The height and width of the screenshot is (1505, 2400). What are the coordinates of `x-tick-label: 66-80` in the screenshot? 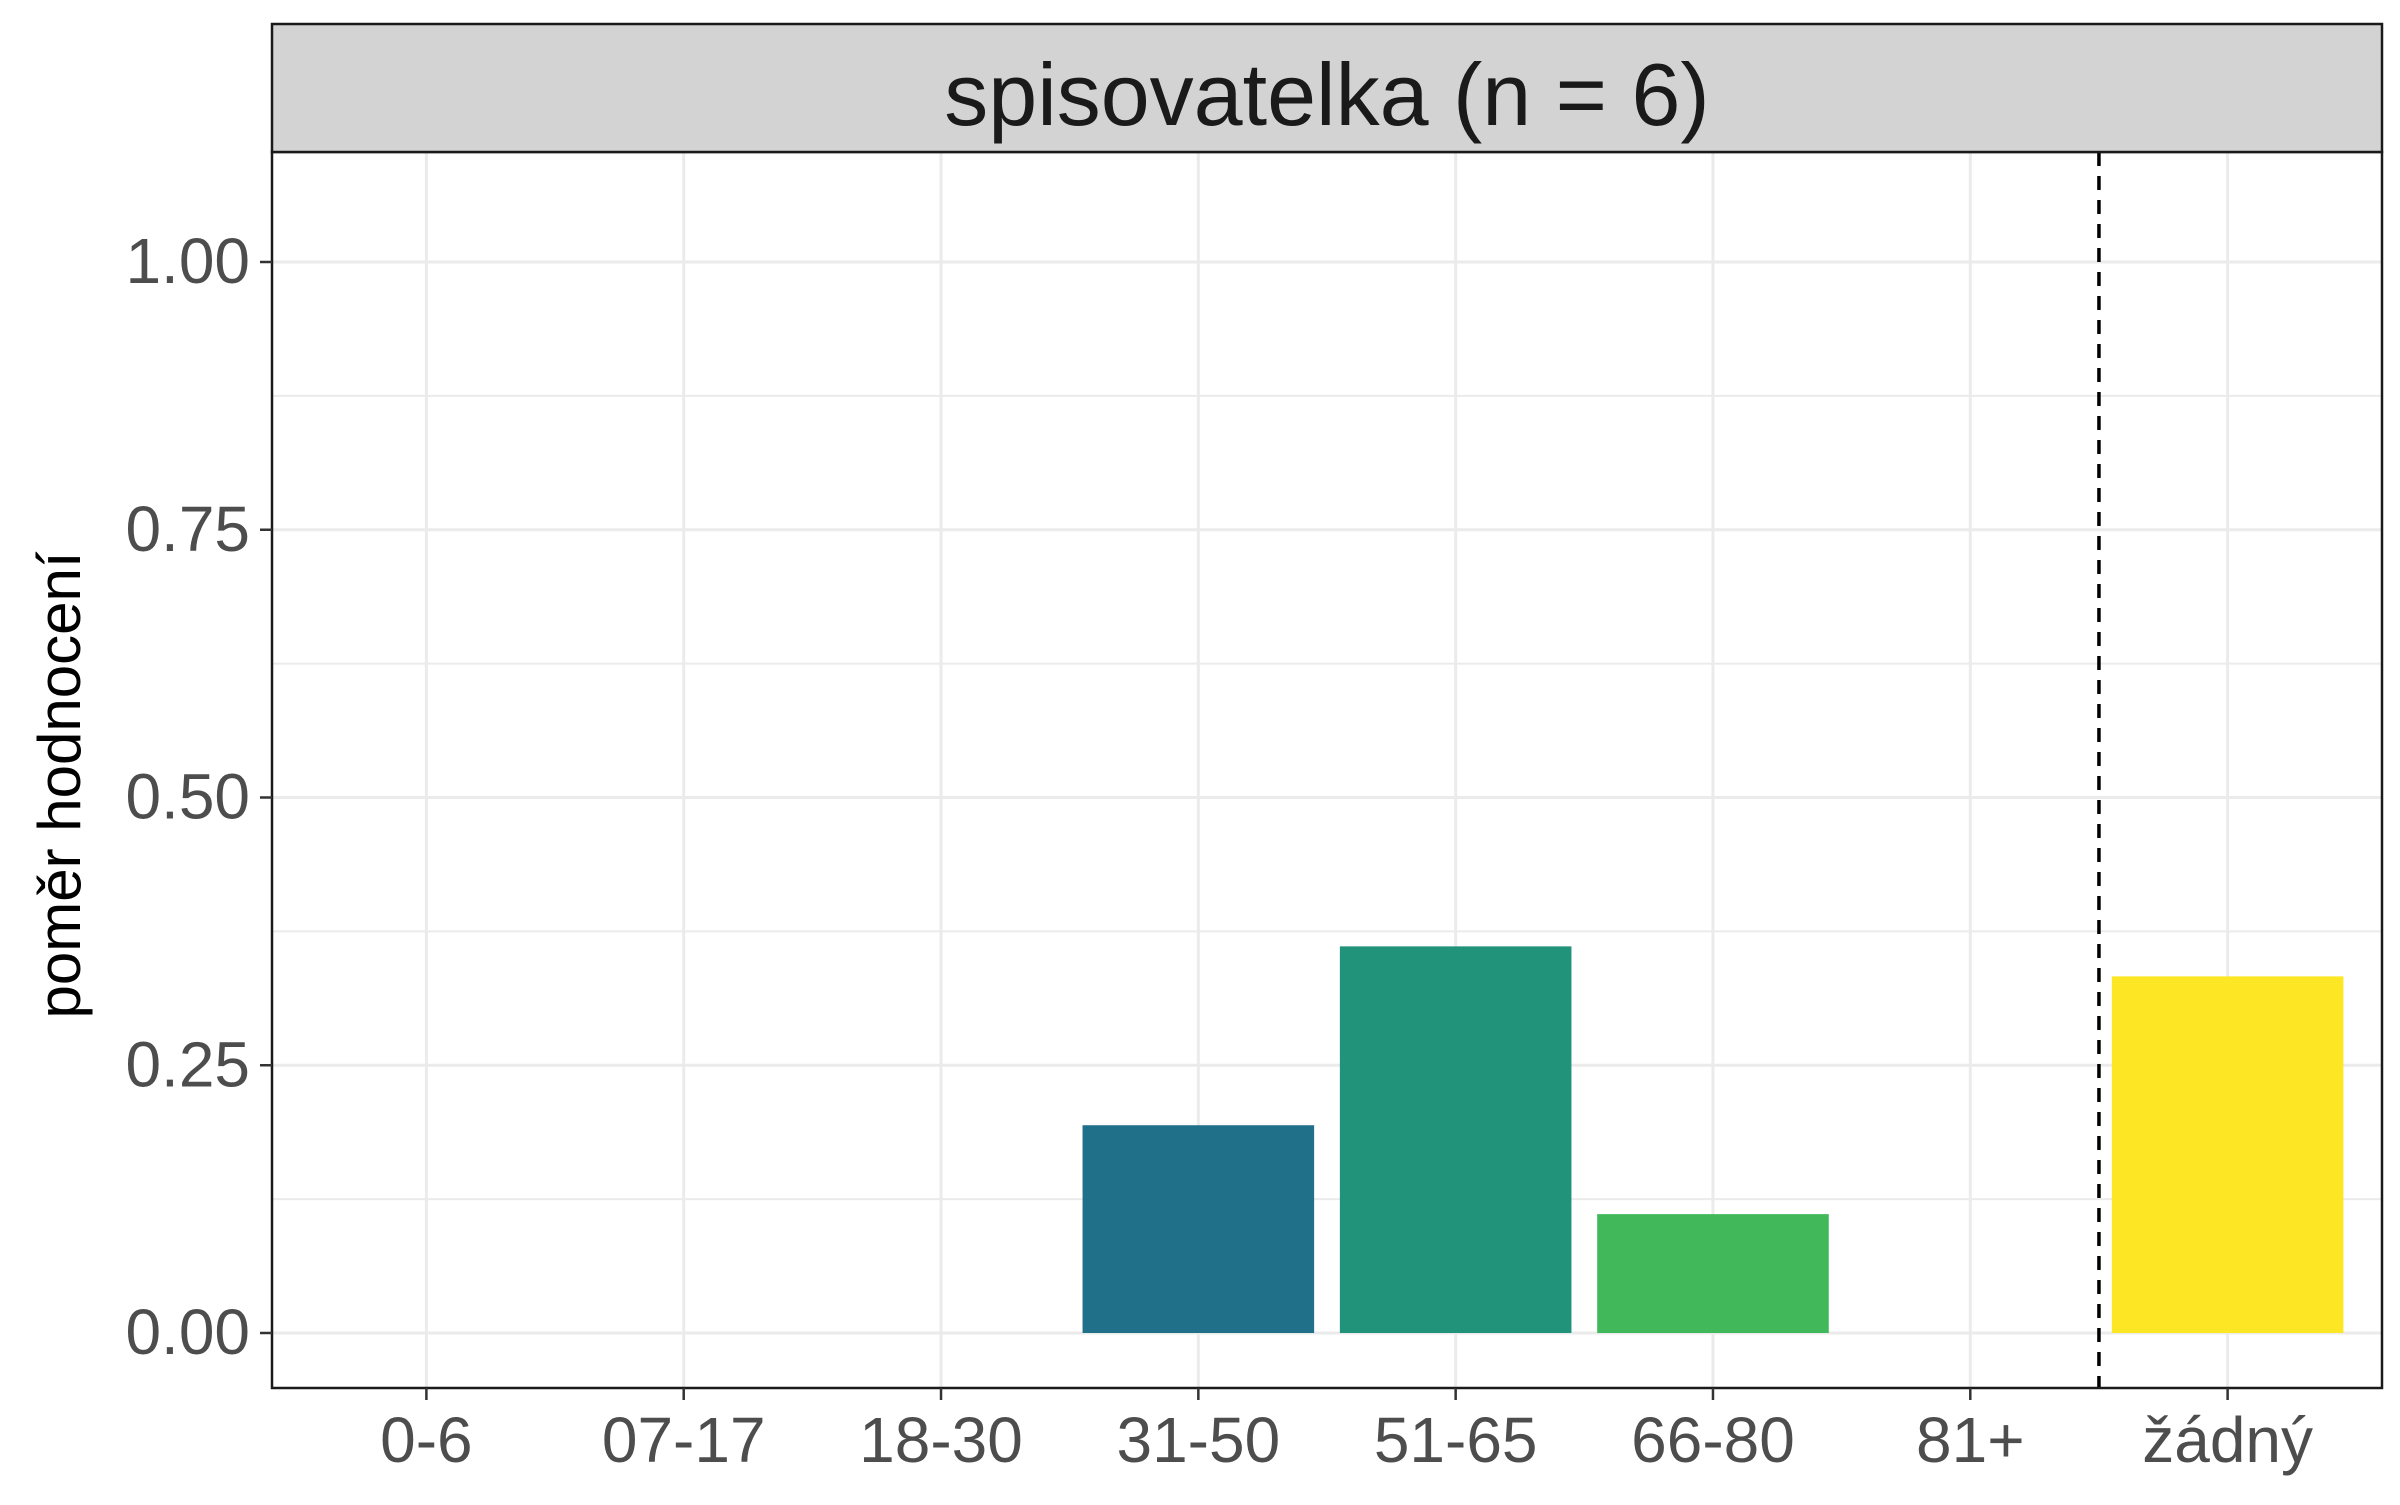 It's located at (1713, 1440).